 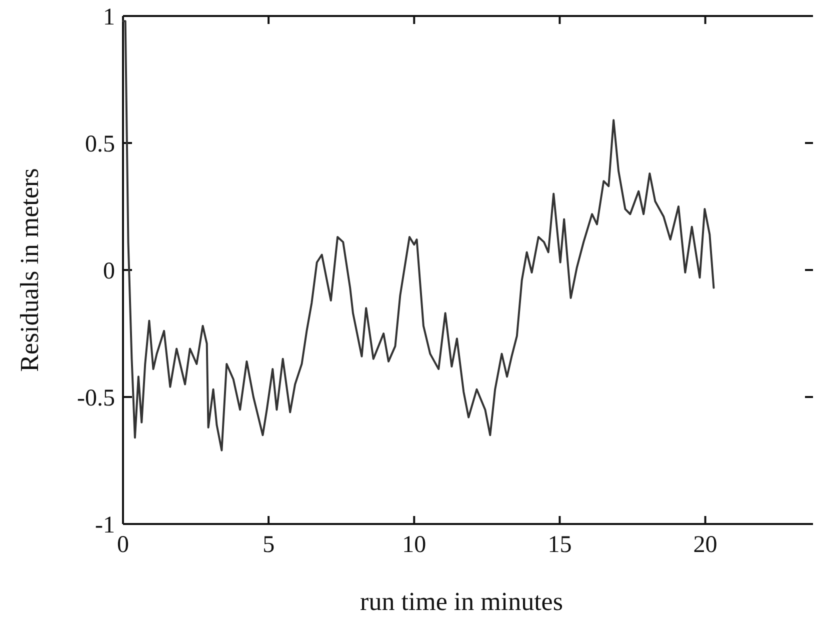 I want to click on x-tick-label: 5, so click(x=268, y=545).